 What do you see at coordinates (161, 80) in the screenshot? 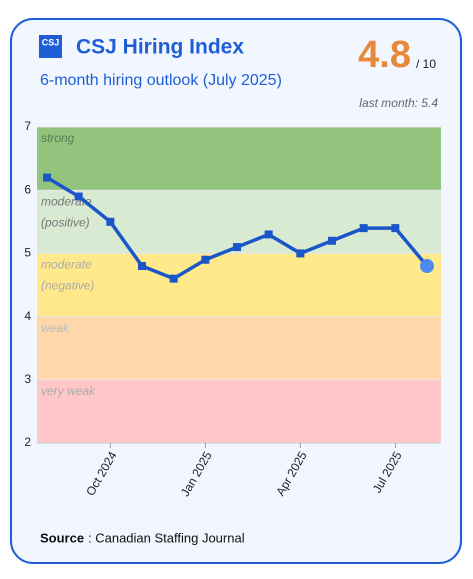
I see `subtitle: 6-month hiring outlook (July 2025)` at bounding box center [161, 80].